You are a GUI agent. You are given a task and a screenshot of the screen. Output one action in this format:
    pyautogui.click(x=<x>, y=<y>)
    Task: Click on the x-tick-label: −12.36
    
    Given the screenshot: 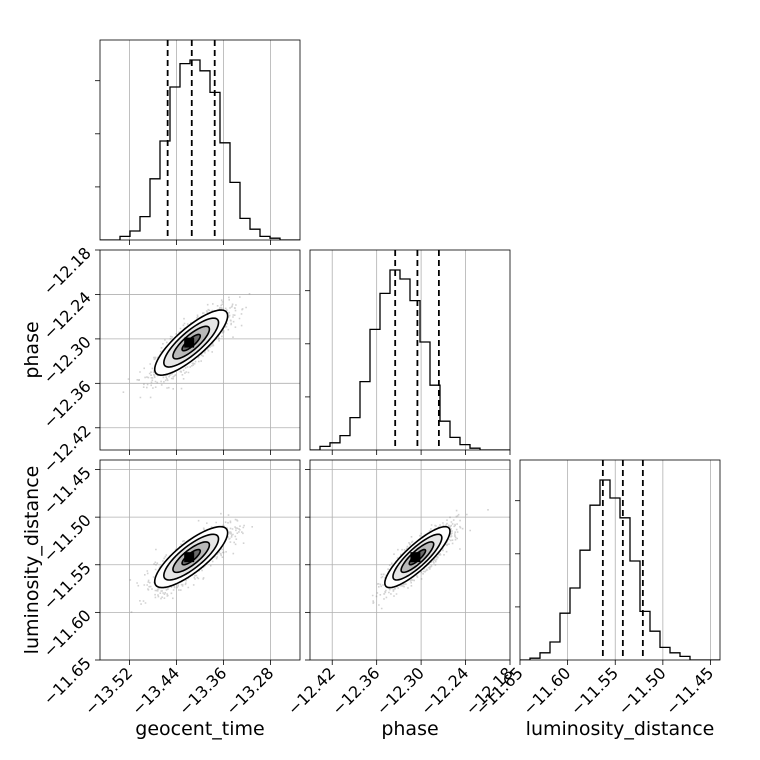 What is the action you would take?
    pyautogui.click(x=355, y=690)
    